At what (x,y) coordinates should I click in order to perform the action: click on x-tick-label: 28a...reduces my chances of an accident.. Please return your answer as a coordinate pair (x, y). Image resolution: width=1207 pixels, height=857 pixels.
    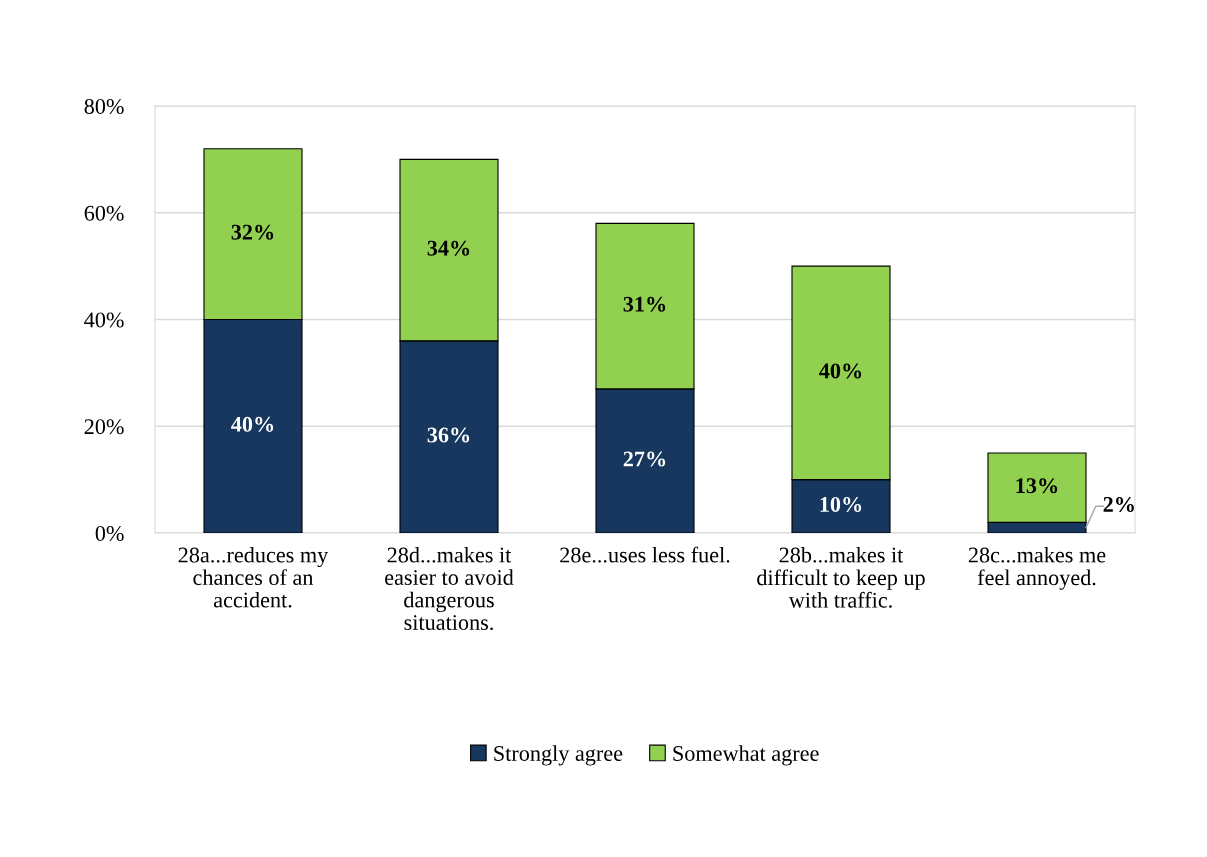
    Looking at the image, I should click on (253, 577).